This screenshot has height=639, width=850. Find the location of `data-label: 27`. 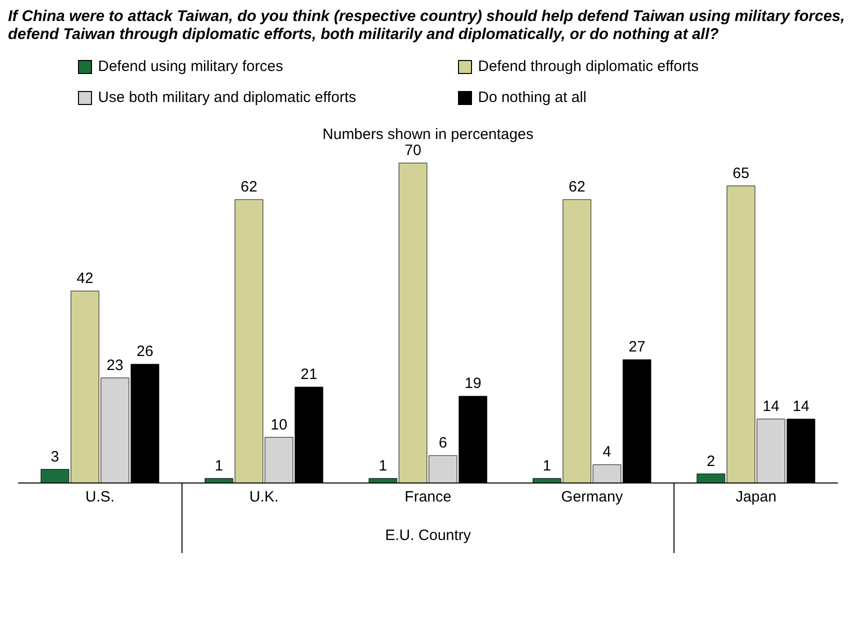

data-label: 27 is located at coordinates (637, 347).